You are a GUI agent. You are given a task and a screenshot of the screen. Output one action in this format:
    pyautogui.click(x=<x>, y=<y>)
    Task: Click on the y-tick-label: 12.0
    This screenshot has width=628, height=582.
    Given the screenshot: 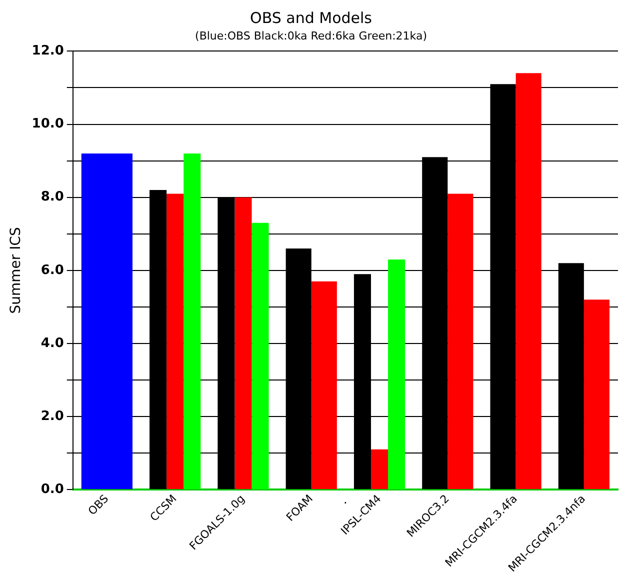 What is the action you would take?
    pyautogui.click(x=48, y=51)
    